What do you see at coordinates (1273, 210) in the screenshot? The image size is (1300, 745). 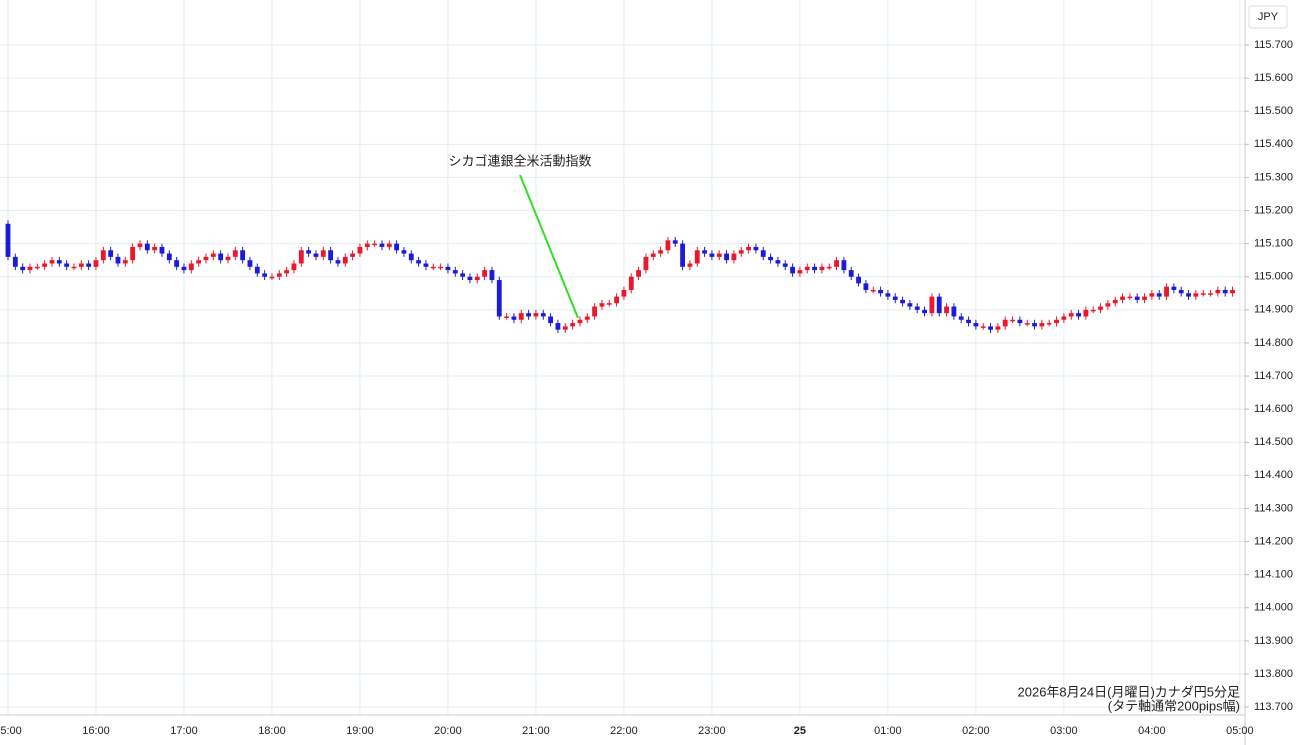 I see `y-tick-label: 115.200` at bounding box center [1273, 210].